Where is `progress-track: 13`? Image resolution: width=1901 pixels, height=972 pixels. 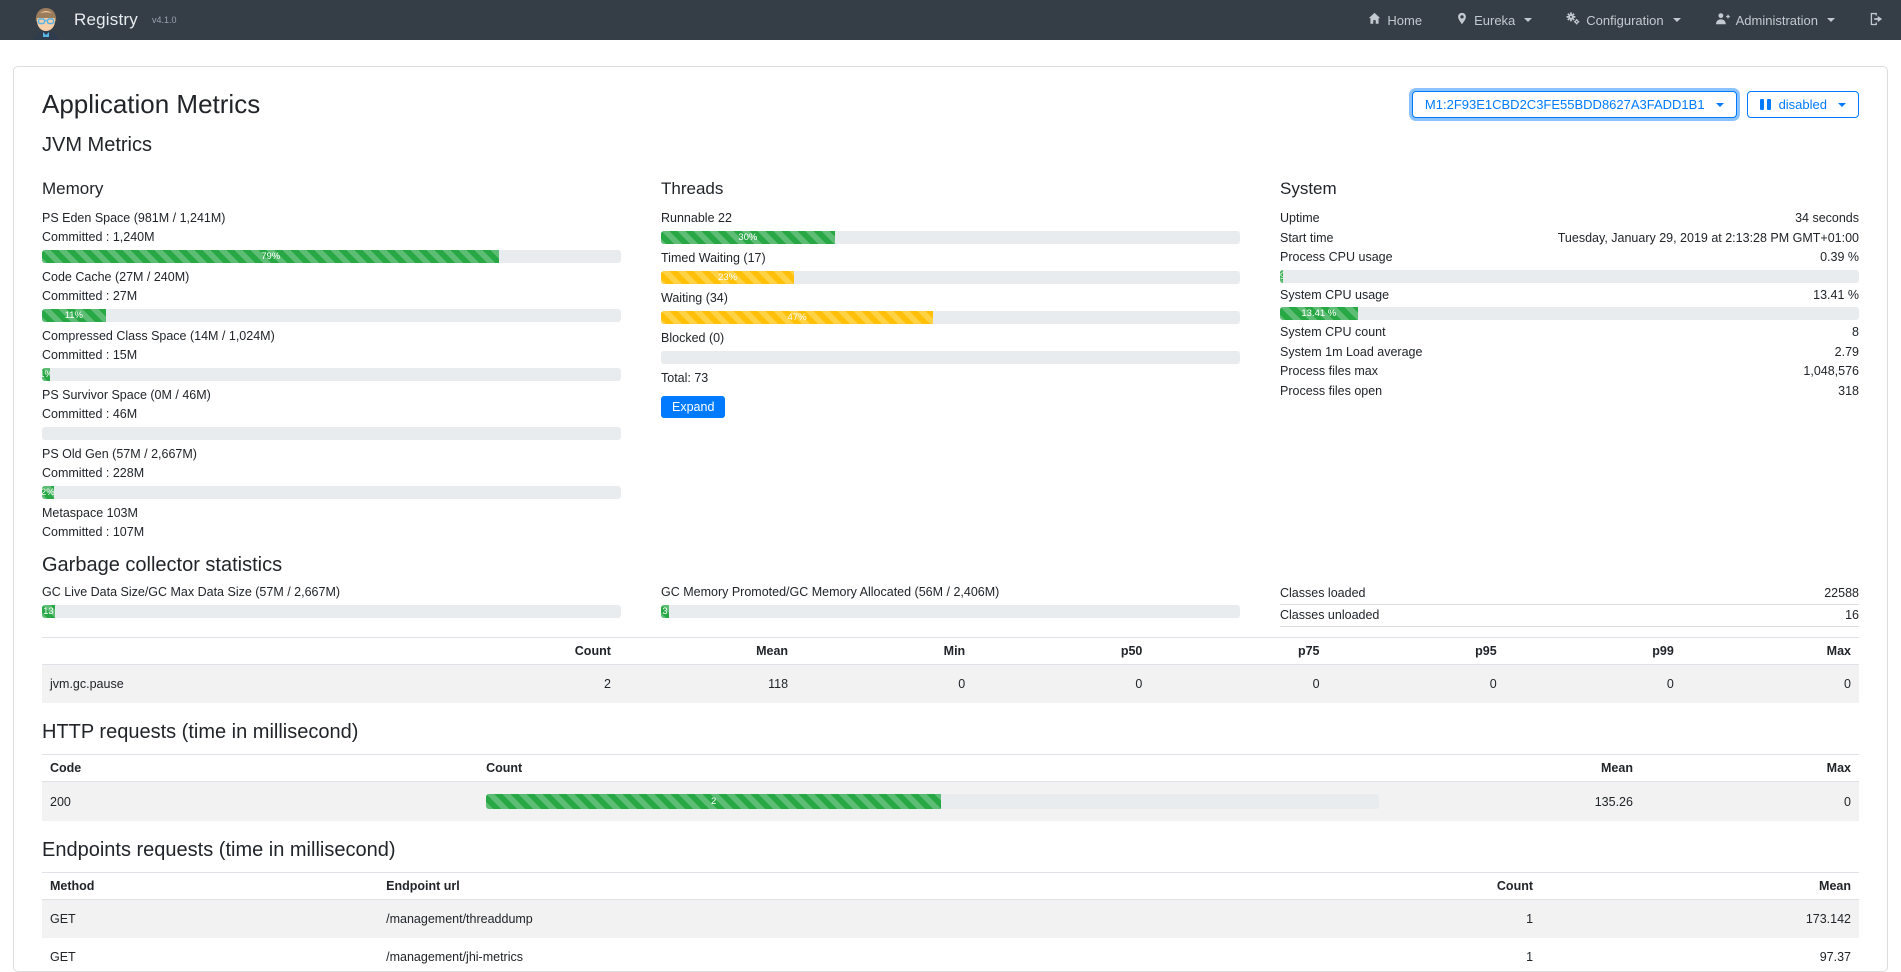 progress-track: 13 is located at coordinates (331, 611).